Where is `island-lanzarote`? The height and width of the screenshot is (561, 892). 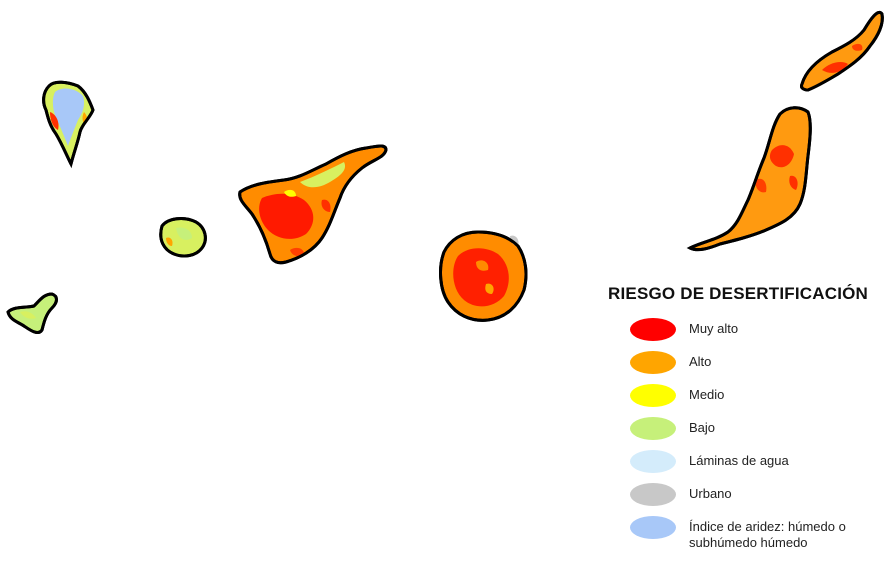
island-lanzarote is located at coordinates (842, 51).